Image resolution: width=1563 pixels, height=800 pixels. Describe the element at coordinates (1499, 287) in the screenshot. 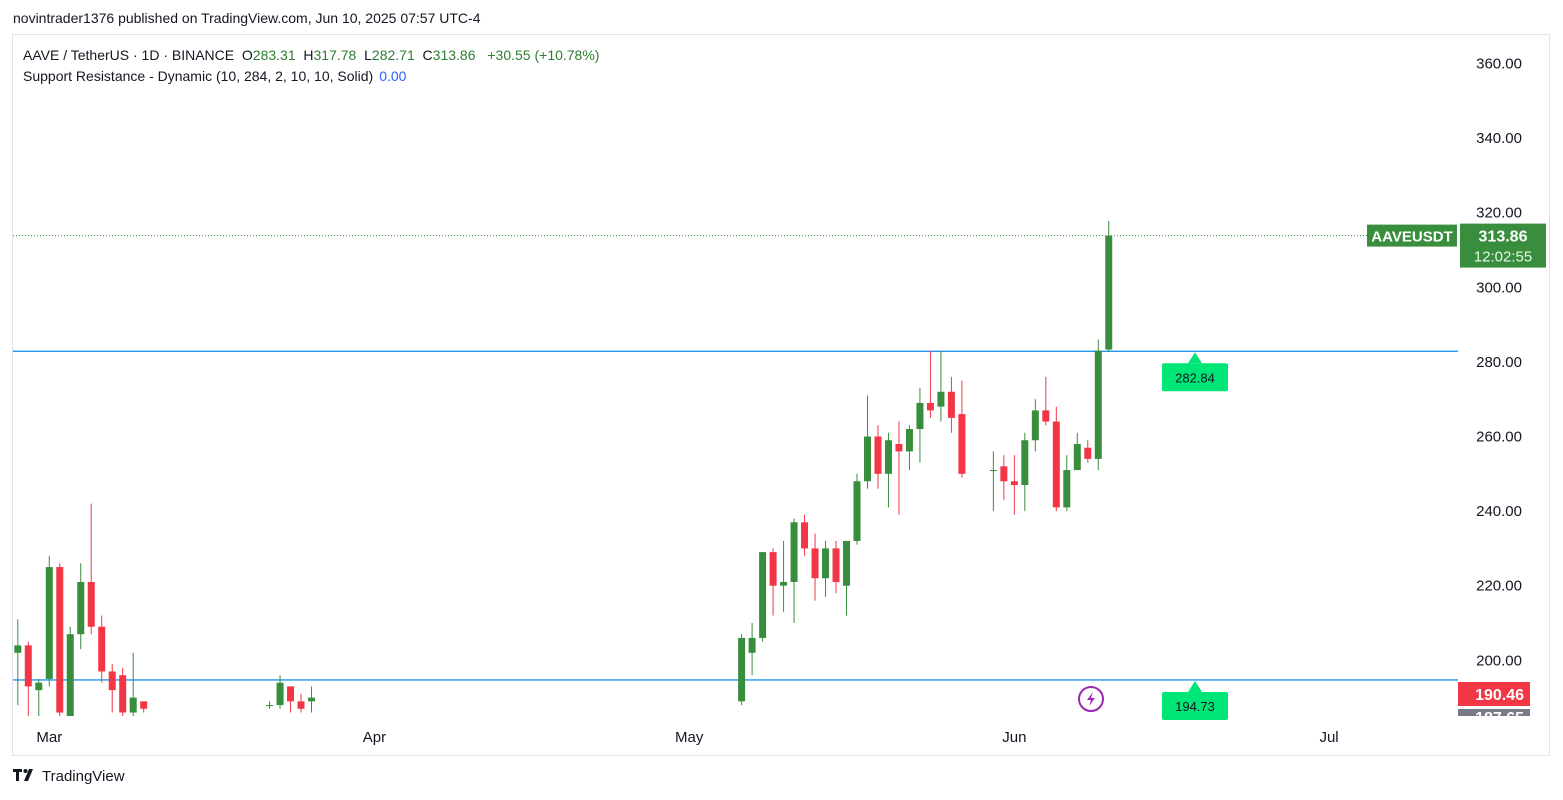

I see `y-tick-label: 300.00` at that location.